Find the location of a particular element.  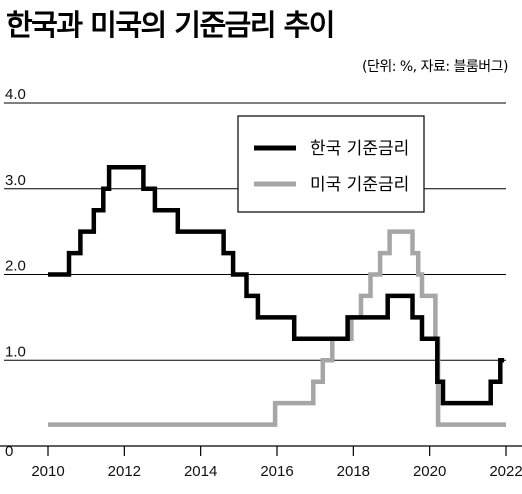

x-tick-label: 2010 is located at coordinates (47, 471).